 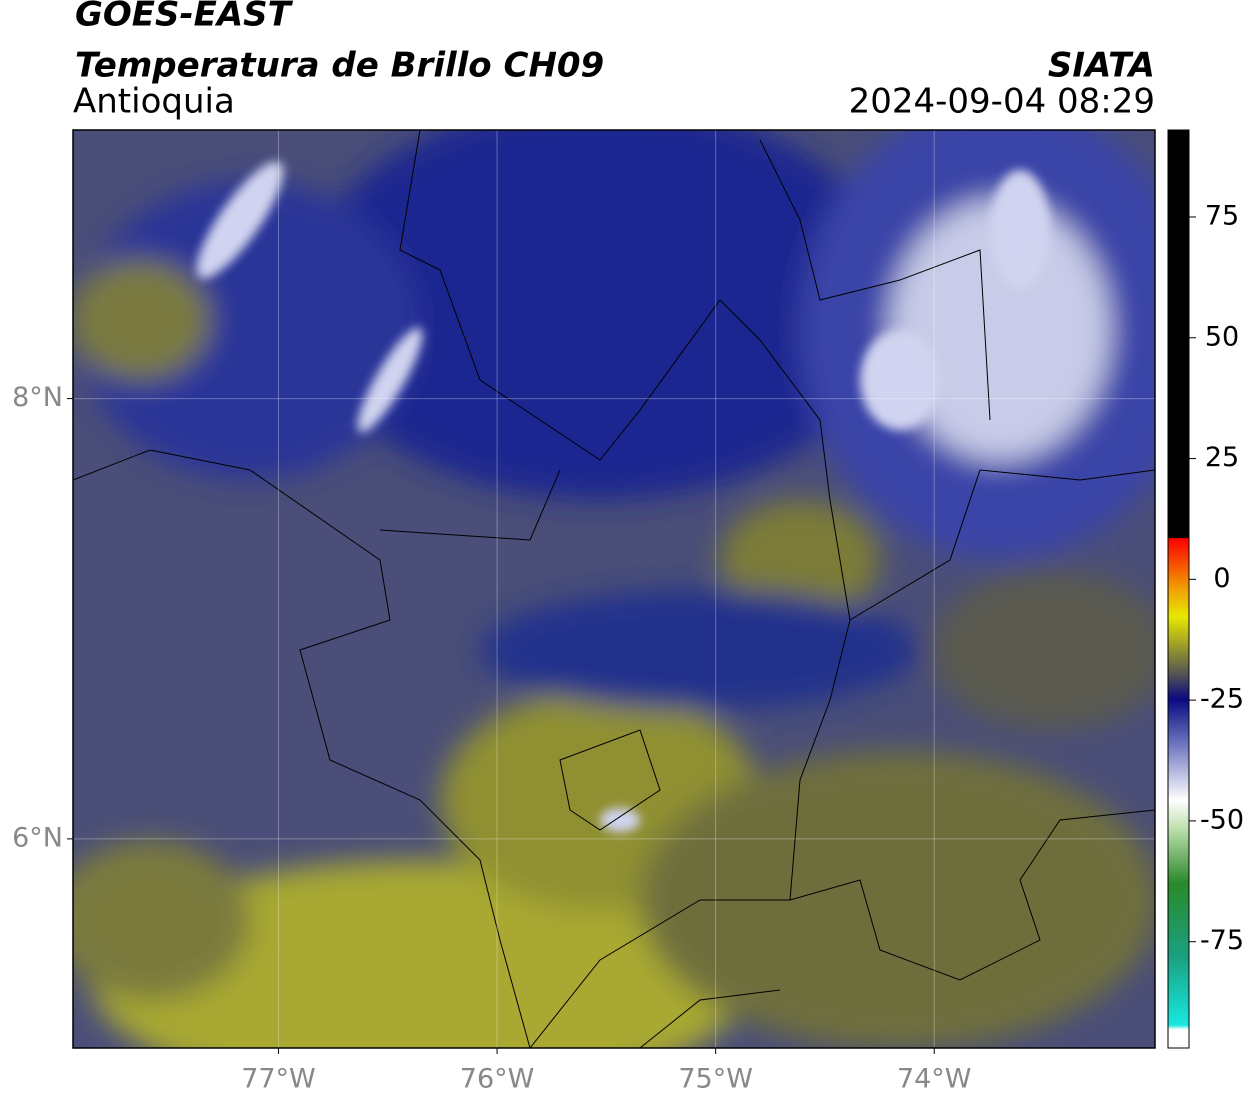 I want to click on x-tick-label: 74°W, so click(x=934, y=1079).